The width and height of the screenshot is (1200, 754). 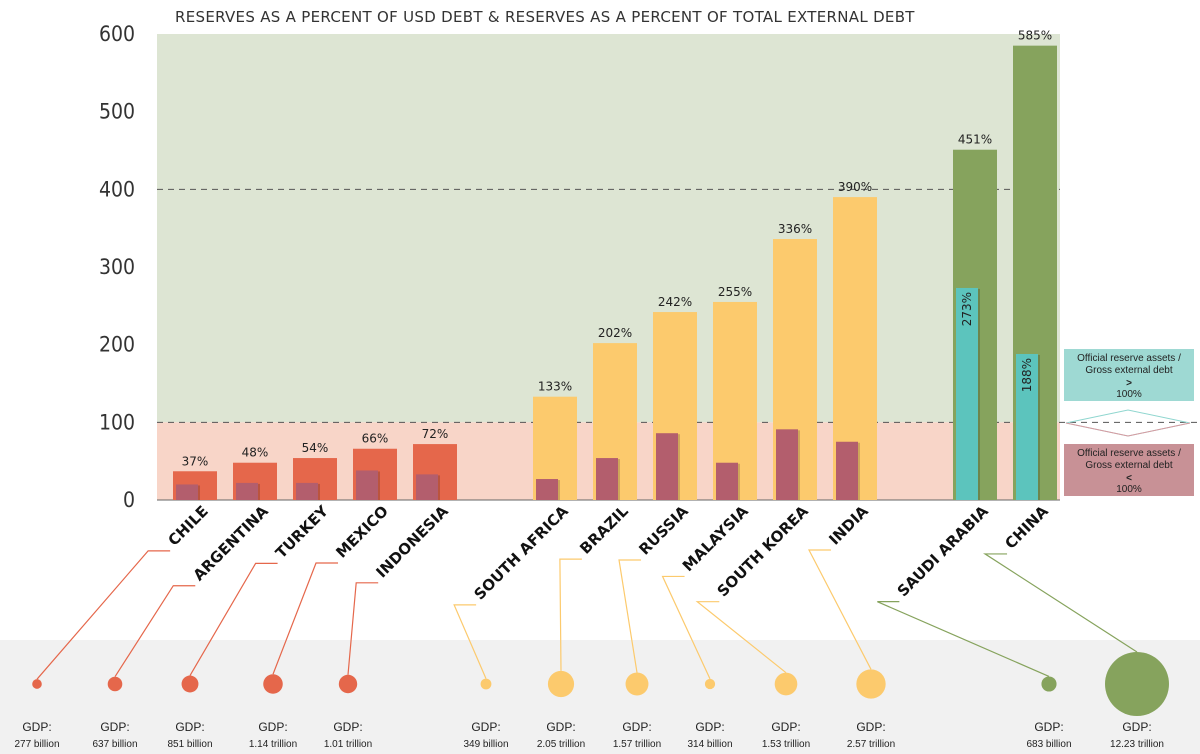 What do you see at coordinates (943, 551) in the screenshot?
I see `category-label: SAUDI ARABIA` at bounding box center [943, 551].